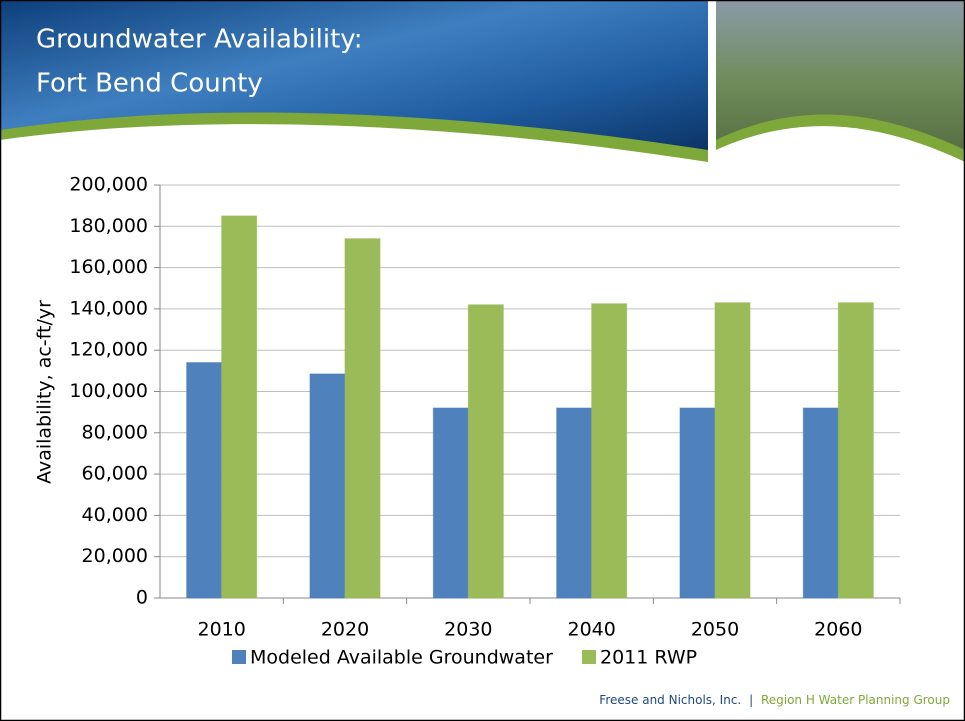  Describe the element at coordinates (670, 700) in the screenshot. I see `footer-left: Freese and Nichols, Inc.` at that location.